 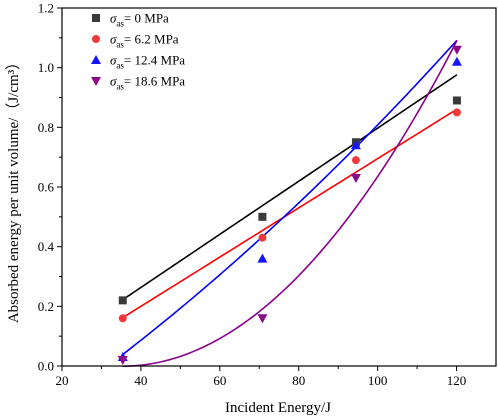 What do you see at coordinates (46, 8) in the screenshot?
I see `y-tick-label: 1.2` at bounding box center [46, 8].